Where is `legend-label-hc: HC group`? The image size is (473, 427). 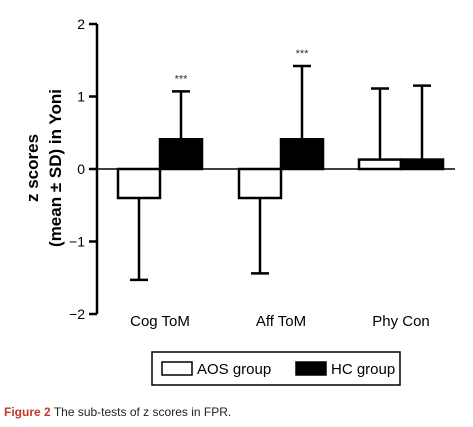 legend-label-hc: HC group is located at coordinates (363, 369).